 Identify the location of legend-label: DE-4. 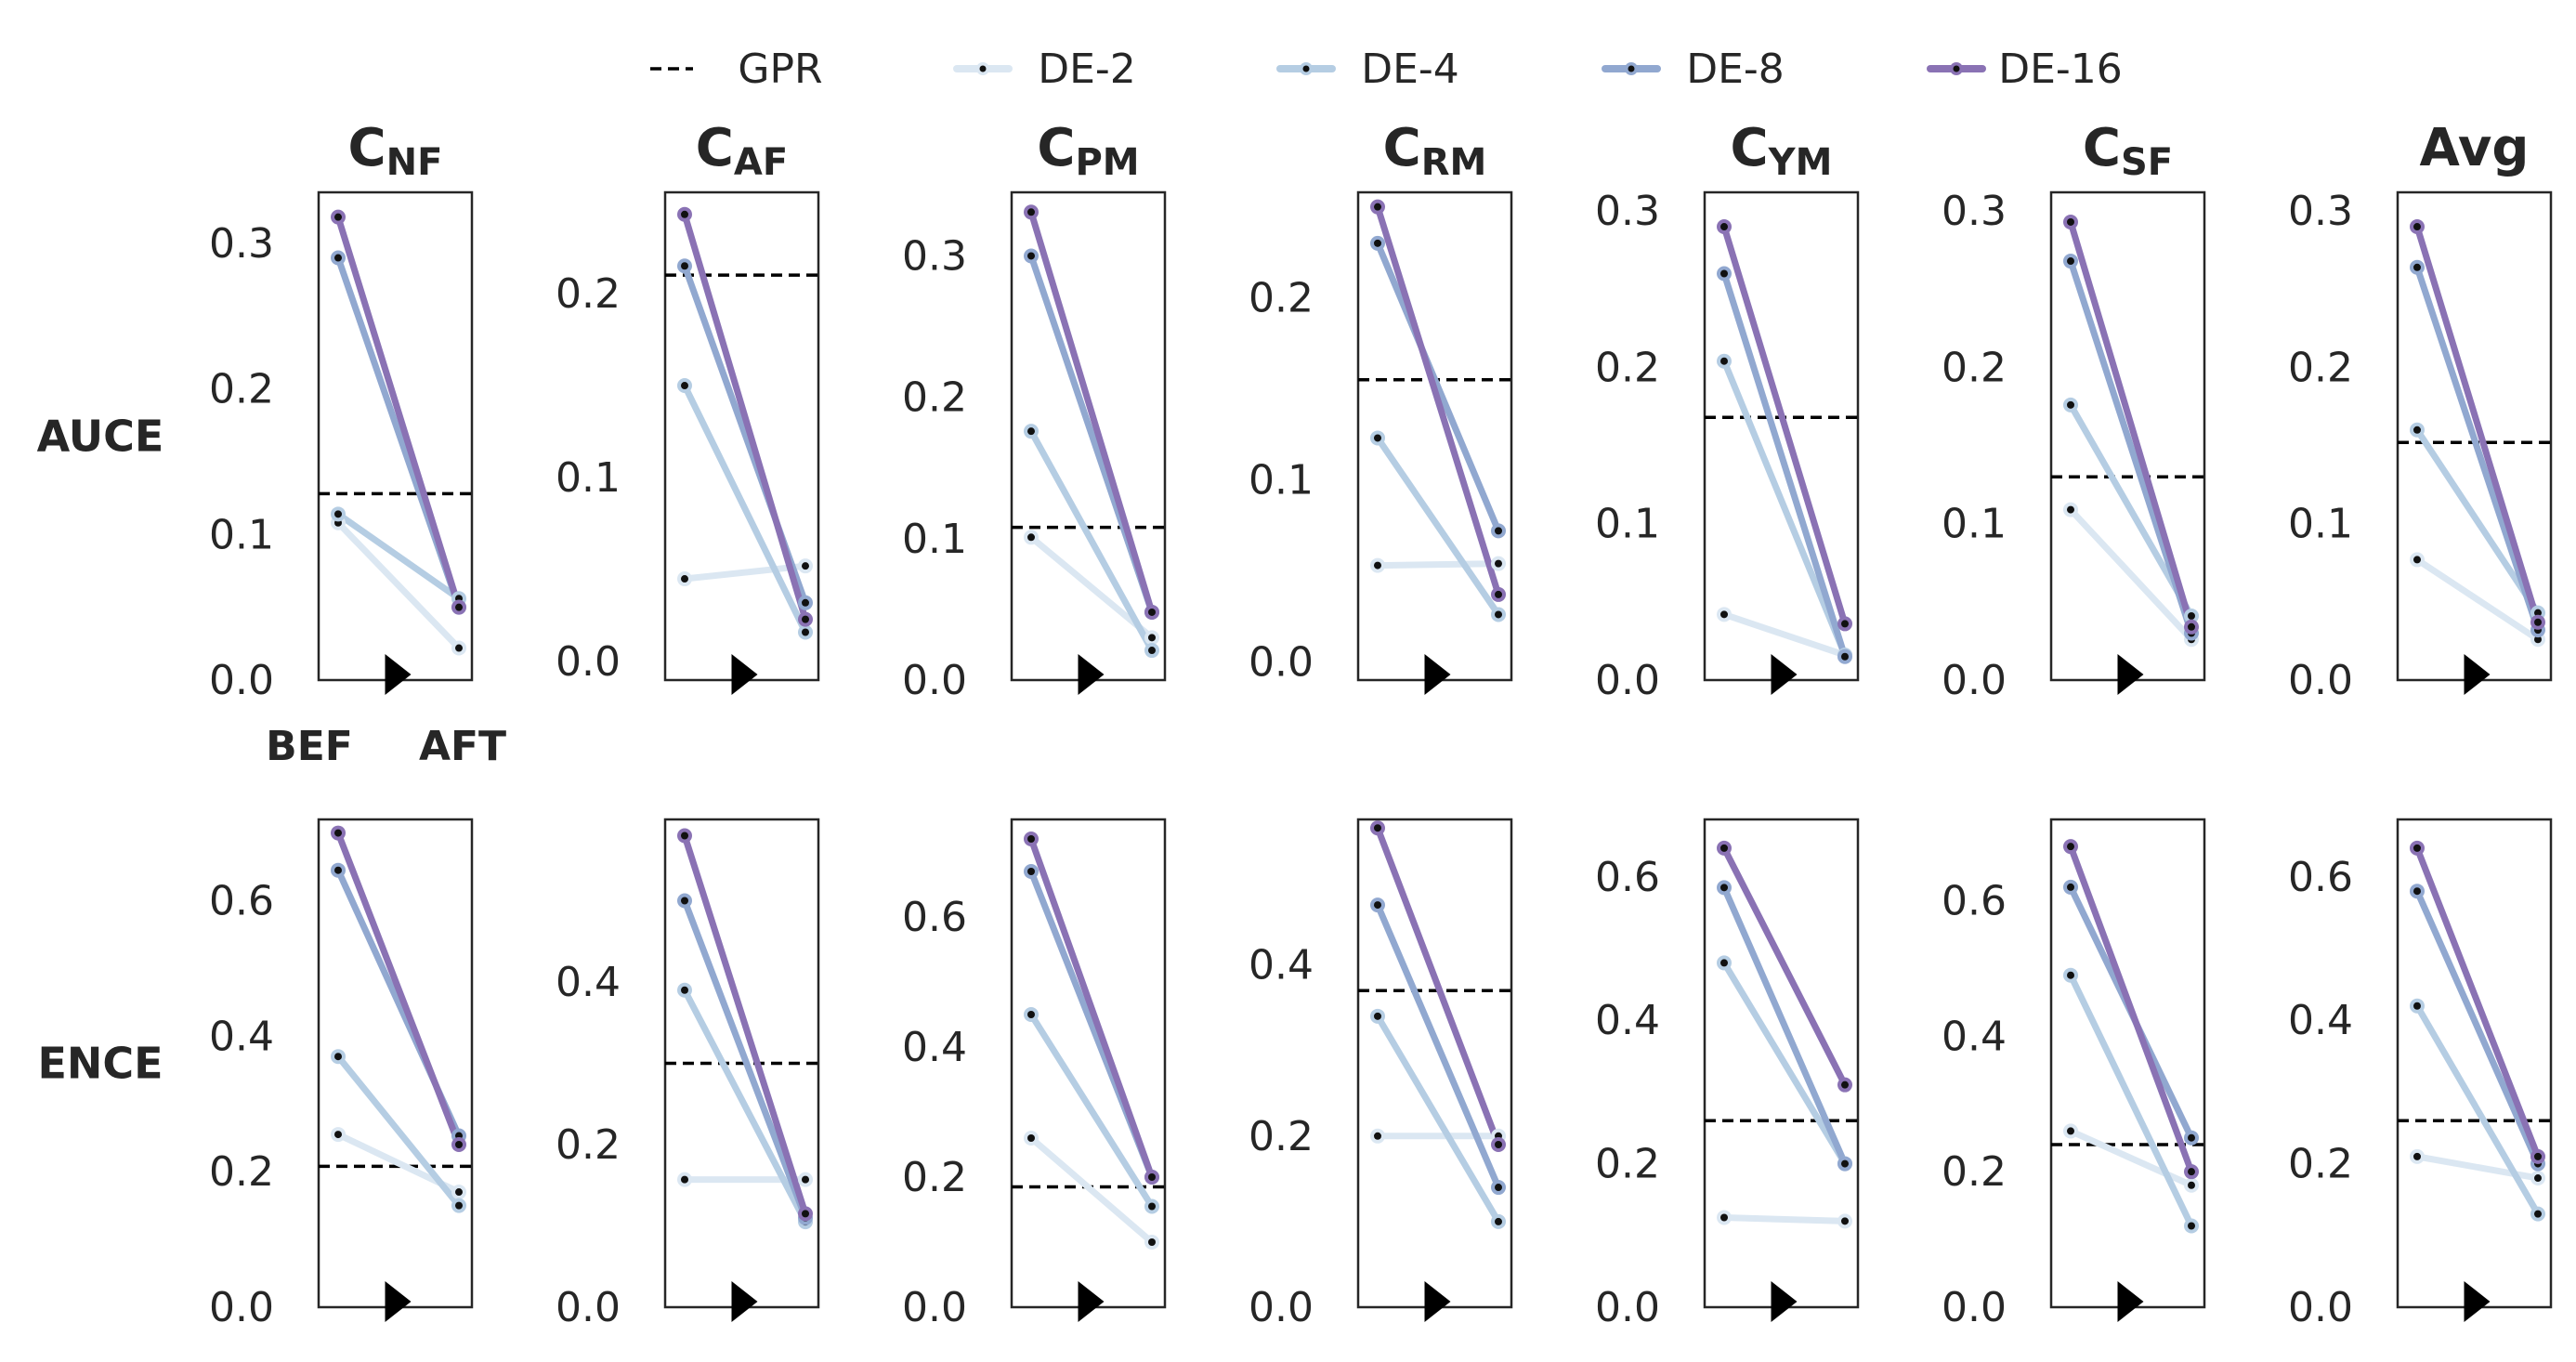
(1410, 69).